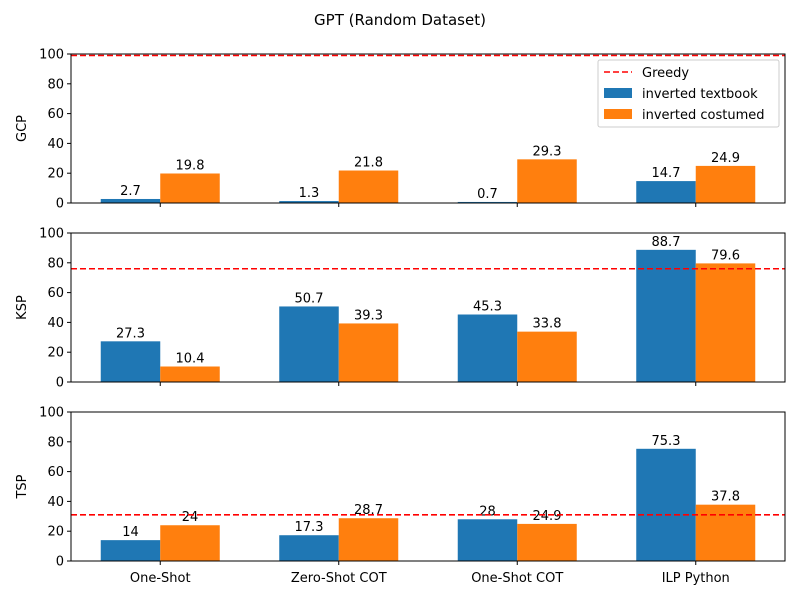 Image resolution: width=800 pixels, height=600 pixels. Describe the element at coordinates (666, 173) in the screenshot. I see `bar-value-label: 14.7` at that location.